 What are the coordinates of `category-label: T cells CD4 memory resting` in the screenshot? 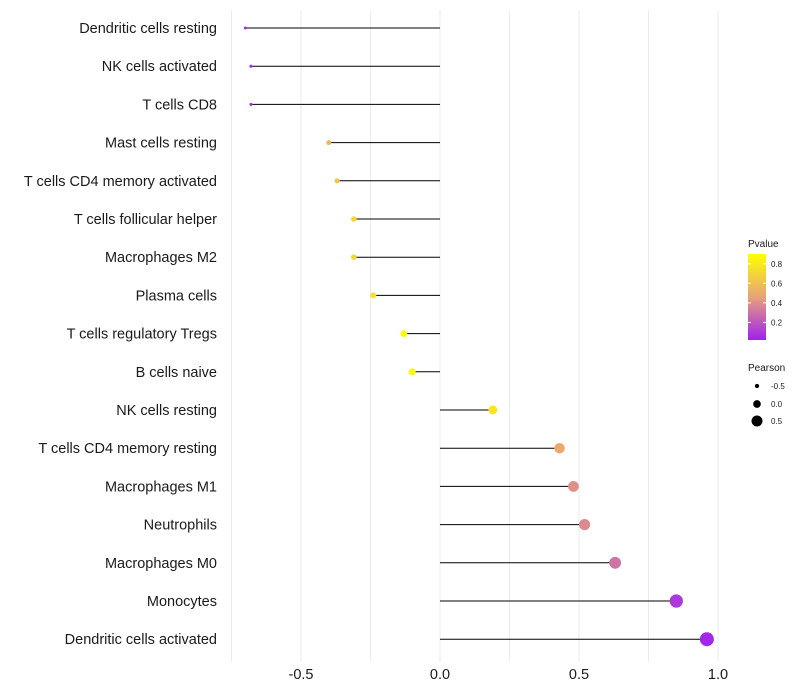 It's located at (127, 449).